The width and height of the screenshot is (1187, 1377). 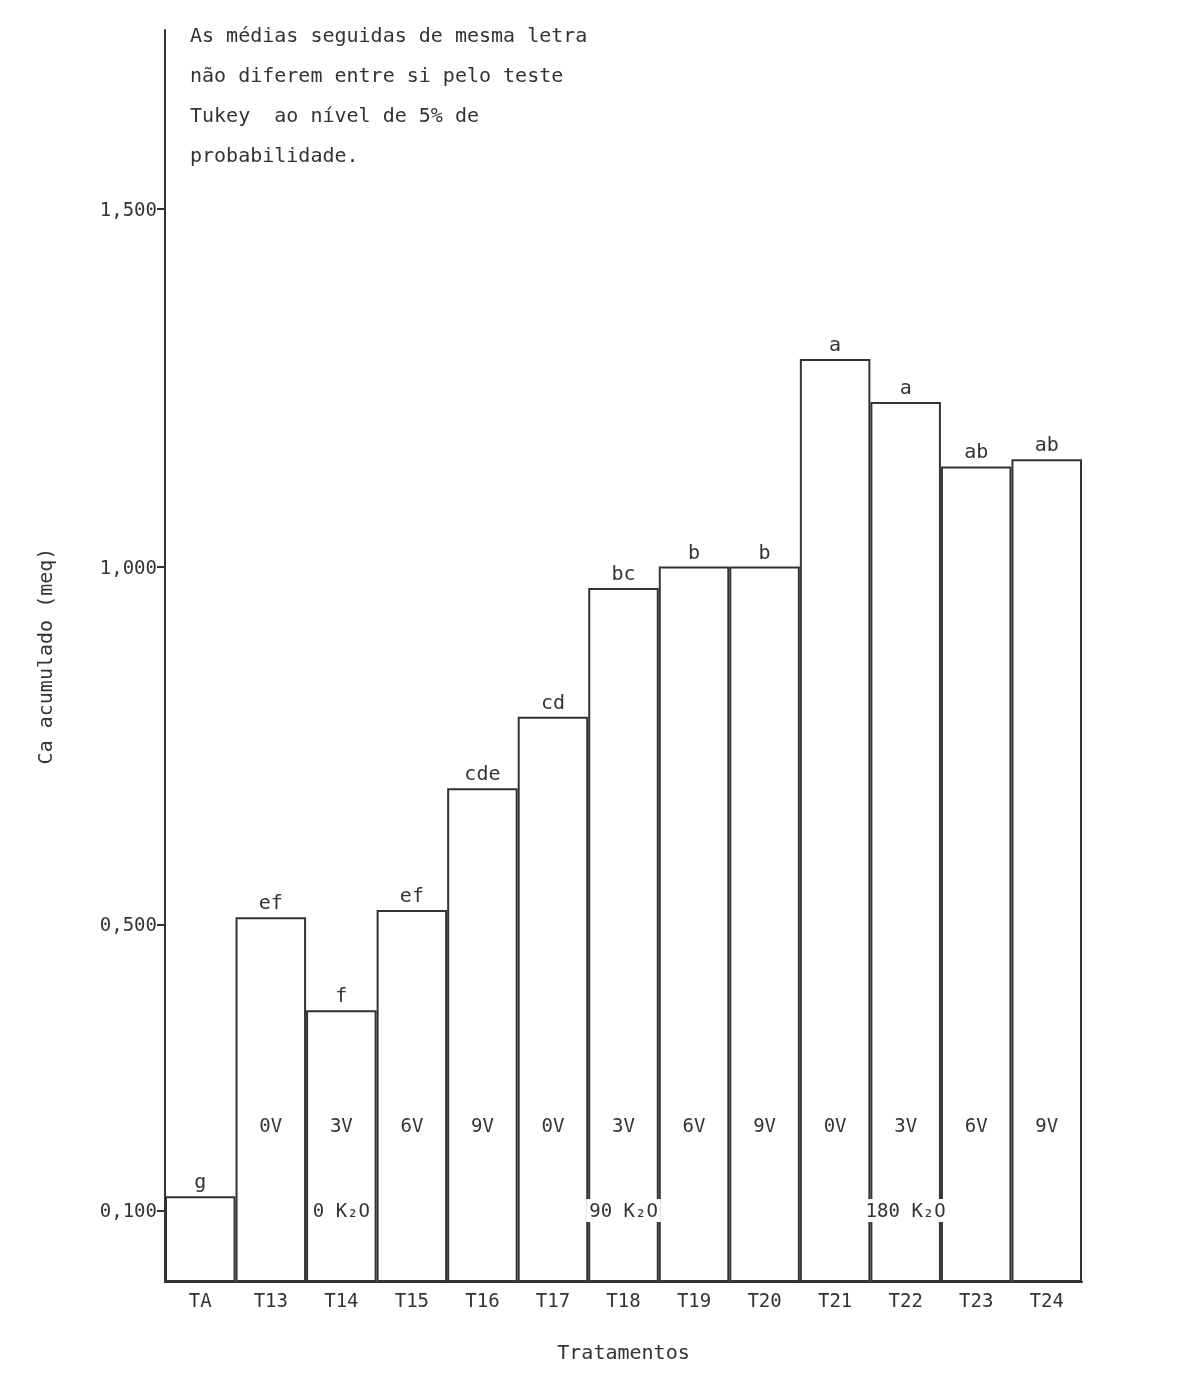 What do you see at coordinates (128, 1210) in the screenshot?
I see `y-tick-label: 0,100` at bounding box center [128, 1210].